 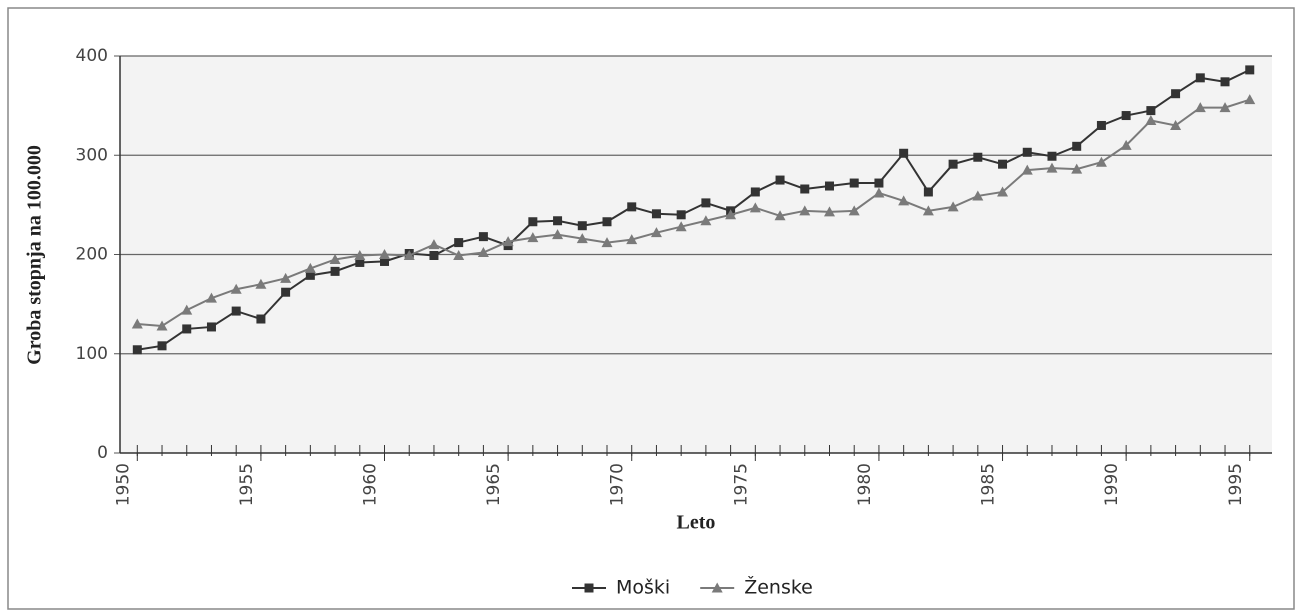 I want to click on y-tick-label: 400, so click(x=92, y=56).